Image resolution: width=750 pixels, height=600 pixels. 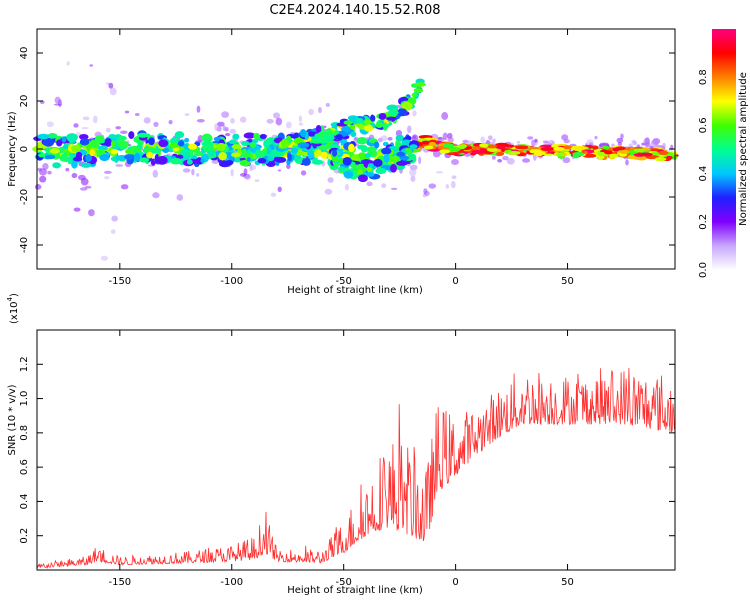 What do you see at coordinates (355, 290) in the screenshot?
I see `spectrogram-xlabel: Height of straight line (km)` at bounding box center [355, 290].